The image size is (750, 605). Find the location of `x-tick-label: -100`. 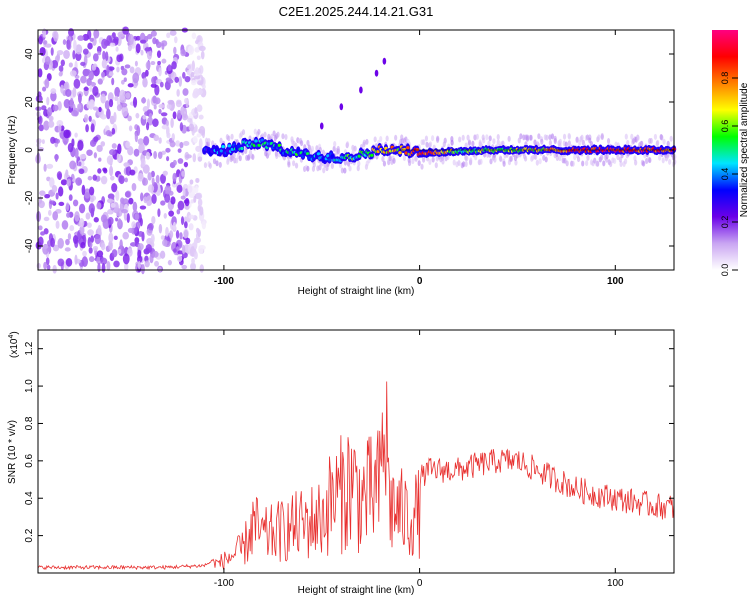

x-tick-label: -100 is located at coordinates (224, 281).